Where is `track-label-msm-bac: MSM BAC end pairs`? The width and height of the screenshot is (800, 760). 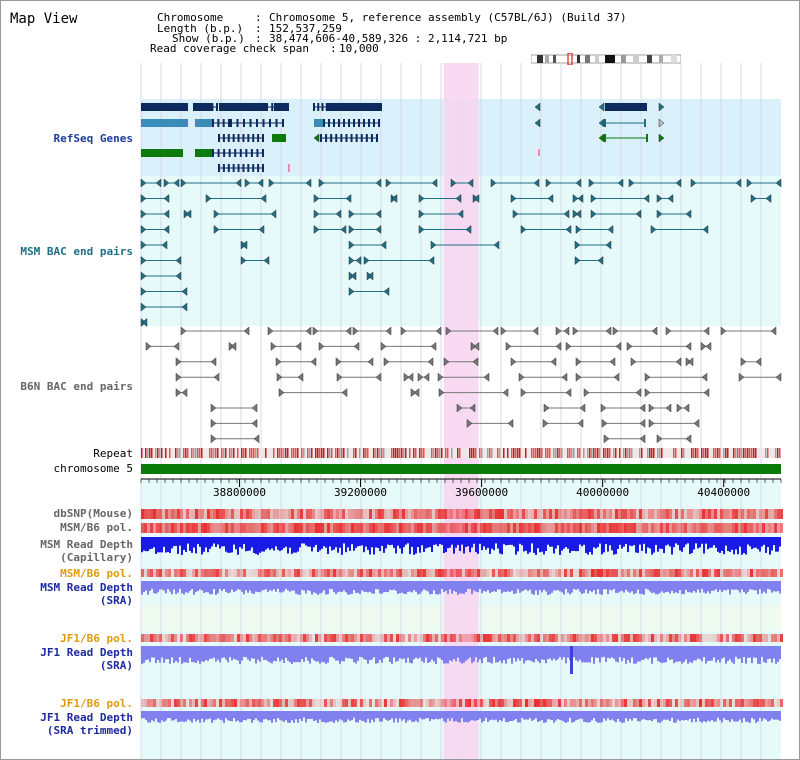 track-label-msm-bac: MSM BAC end pairs is located at coordinates (76, 251).